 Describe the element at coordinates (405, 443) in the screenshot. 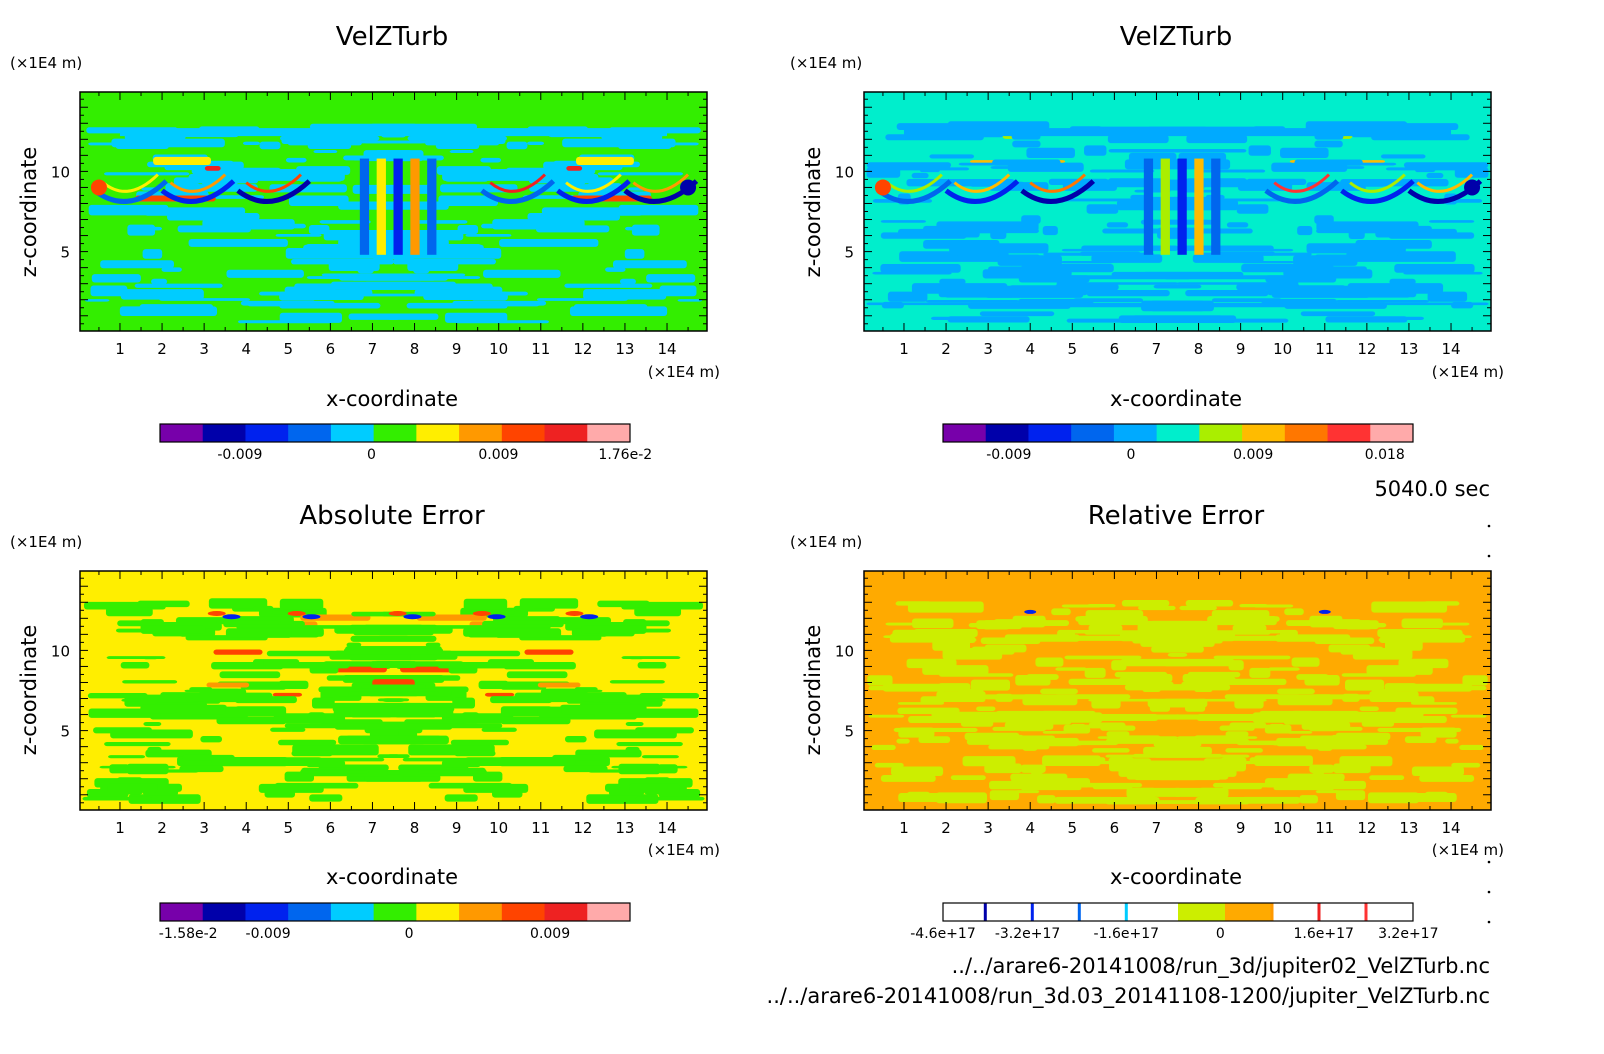

I see `colorbar: -0.009 0 0.009 1.76e-2` at that location.